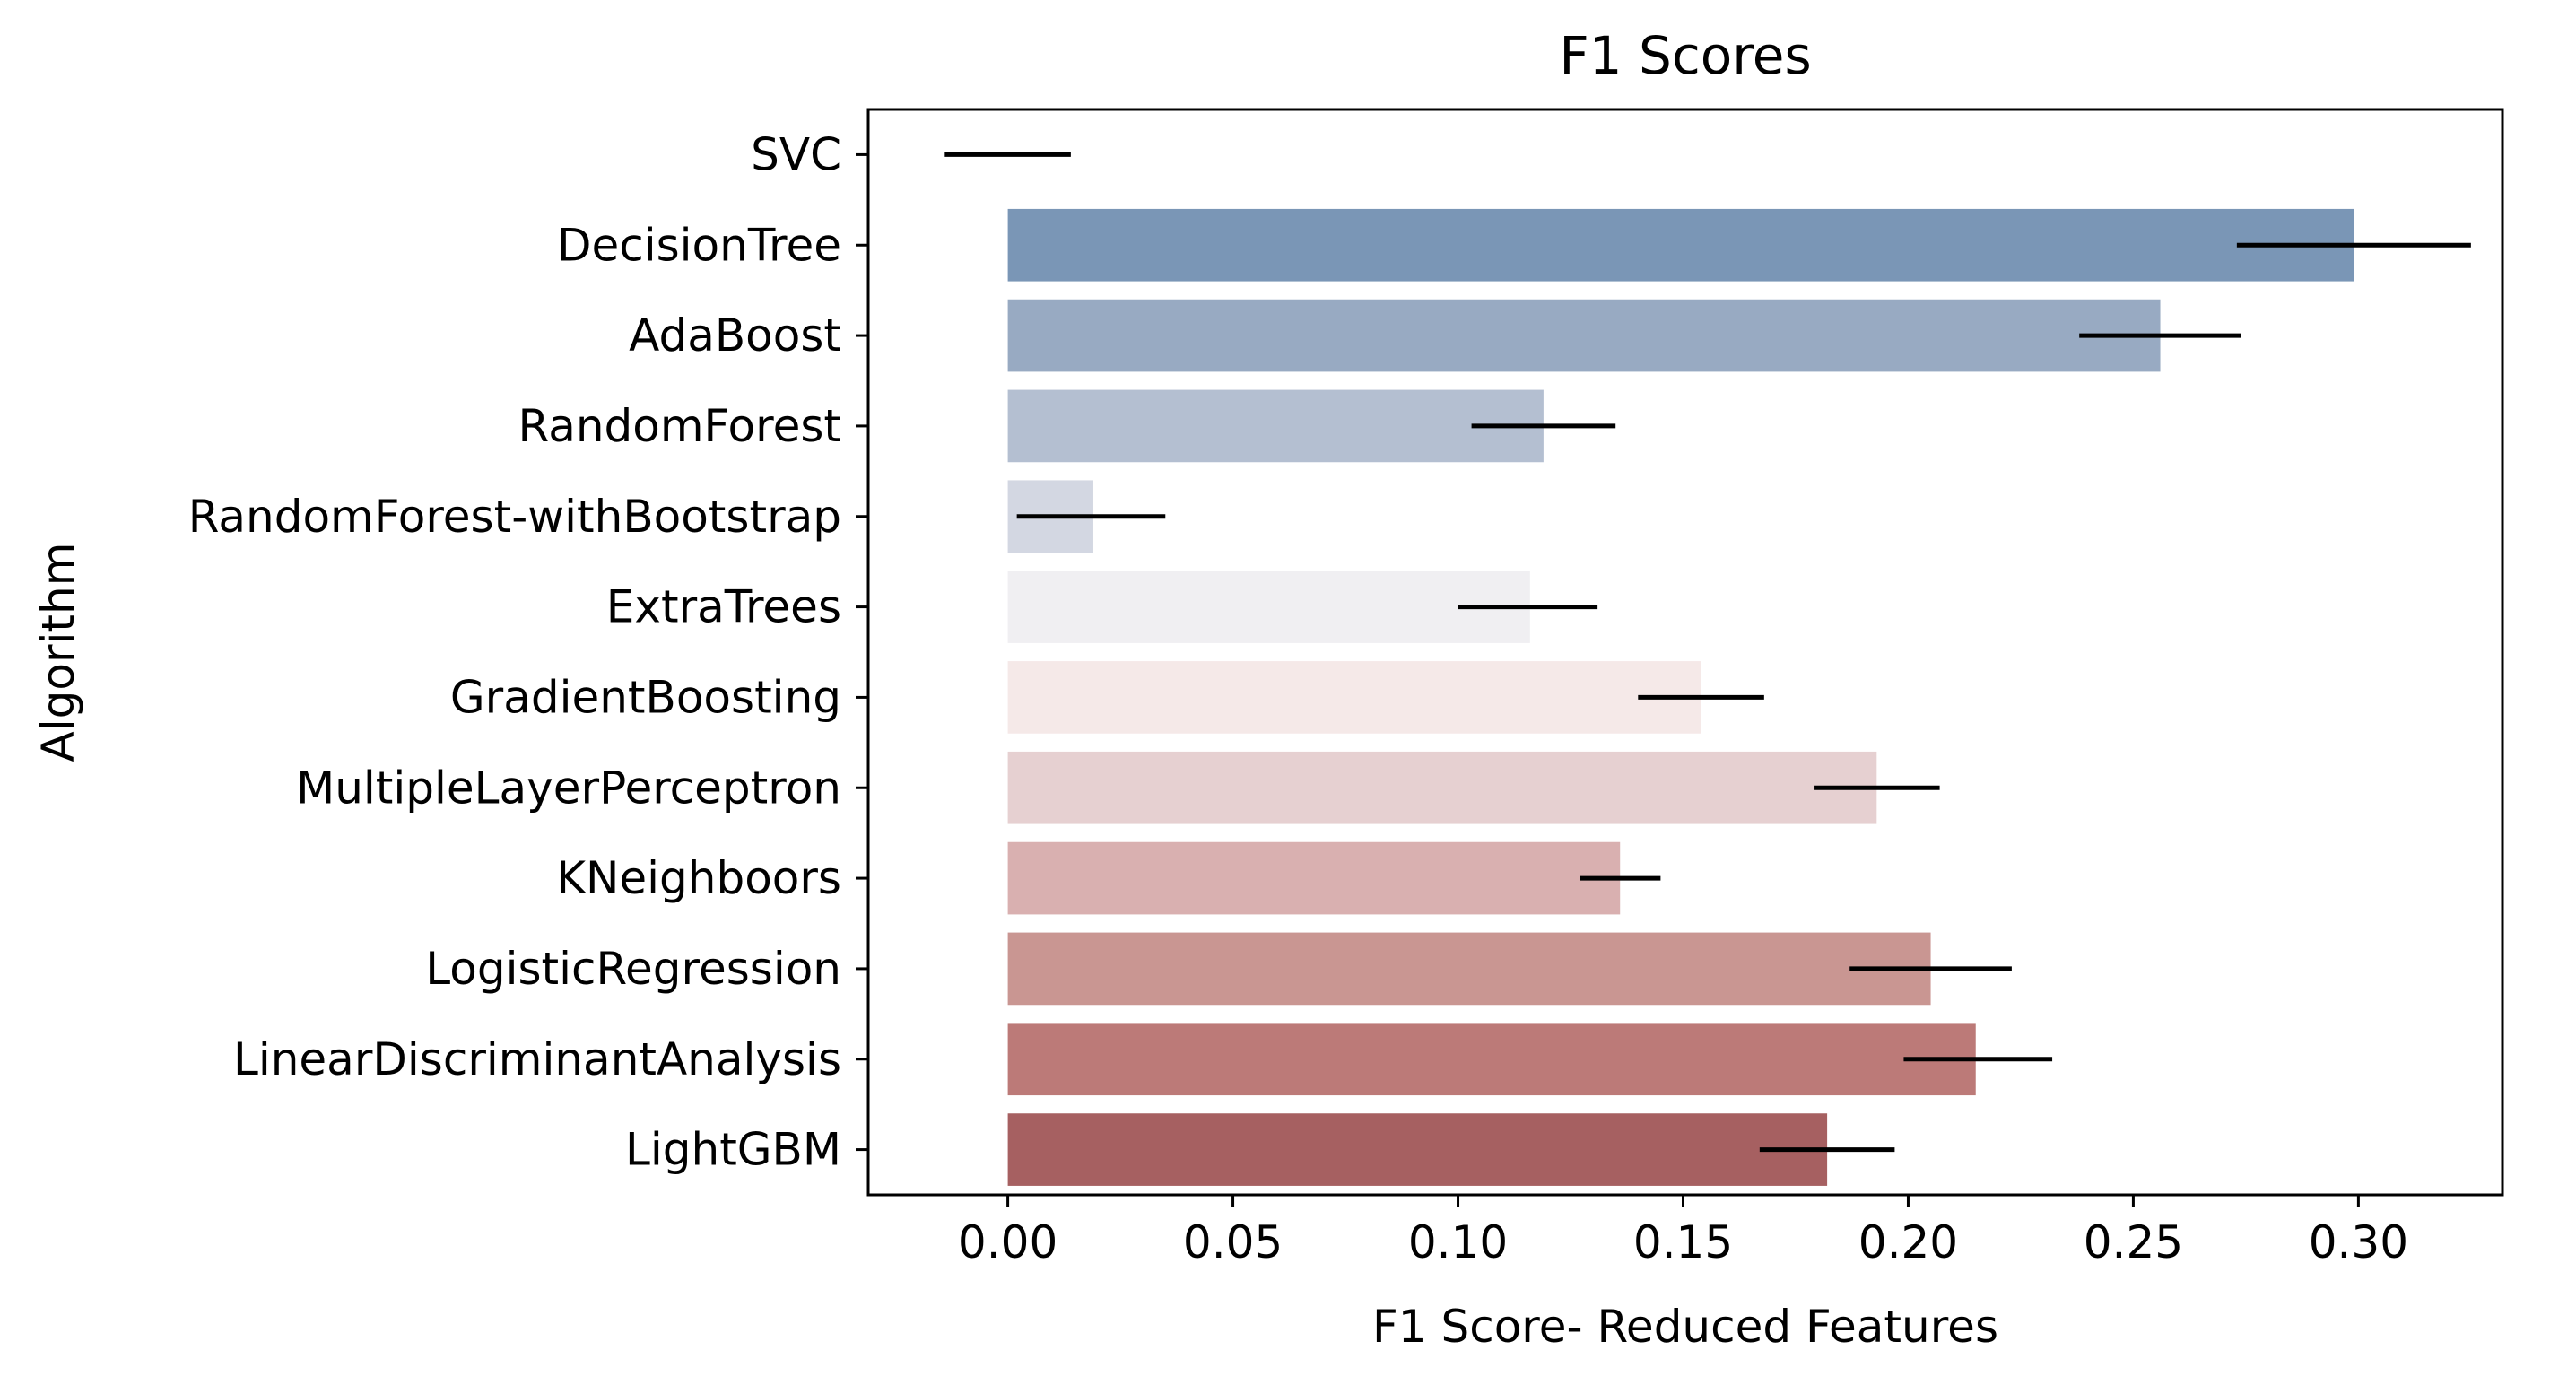  Describe the element at coordinates (514, 517) in the screenshot. I see `y-tick-label: RandomForest-withBootstrap` at that location.